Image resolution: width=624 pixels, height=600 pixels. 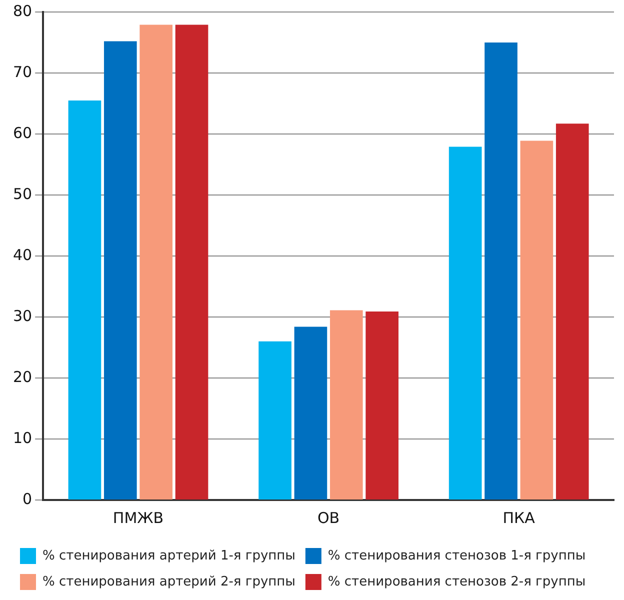 I want to click on legend-label: % стенирования артерий 1-я группы, so click(x=169, y=556).